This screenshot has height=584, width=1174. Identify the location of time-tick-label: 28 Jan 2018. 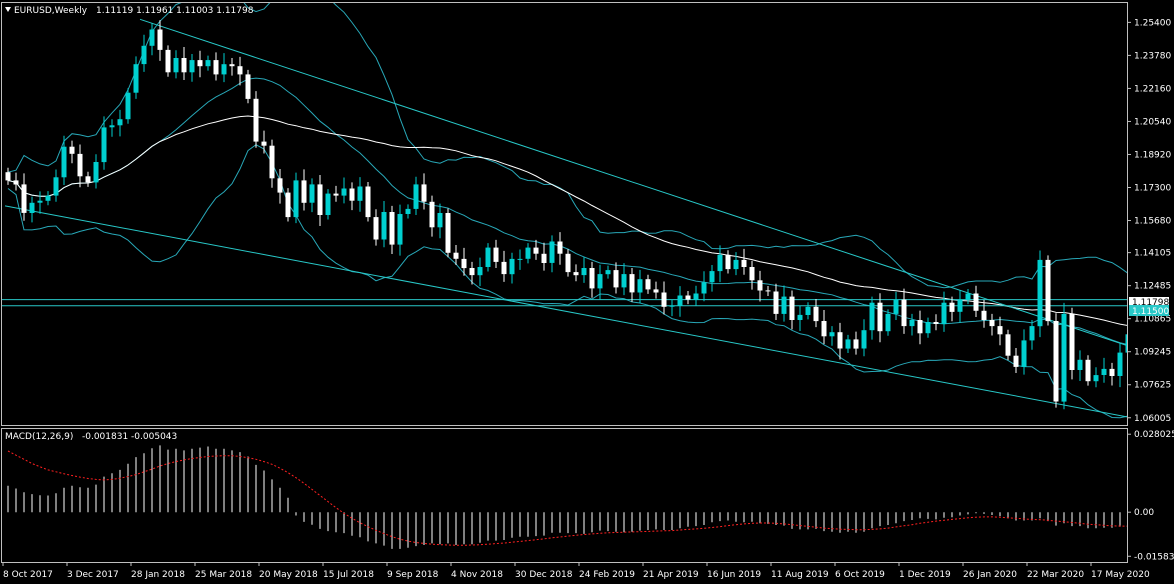
(158, 575).